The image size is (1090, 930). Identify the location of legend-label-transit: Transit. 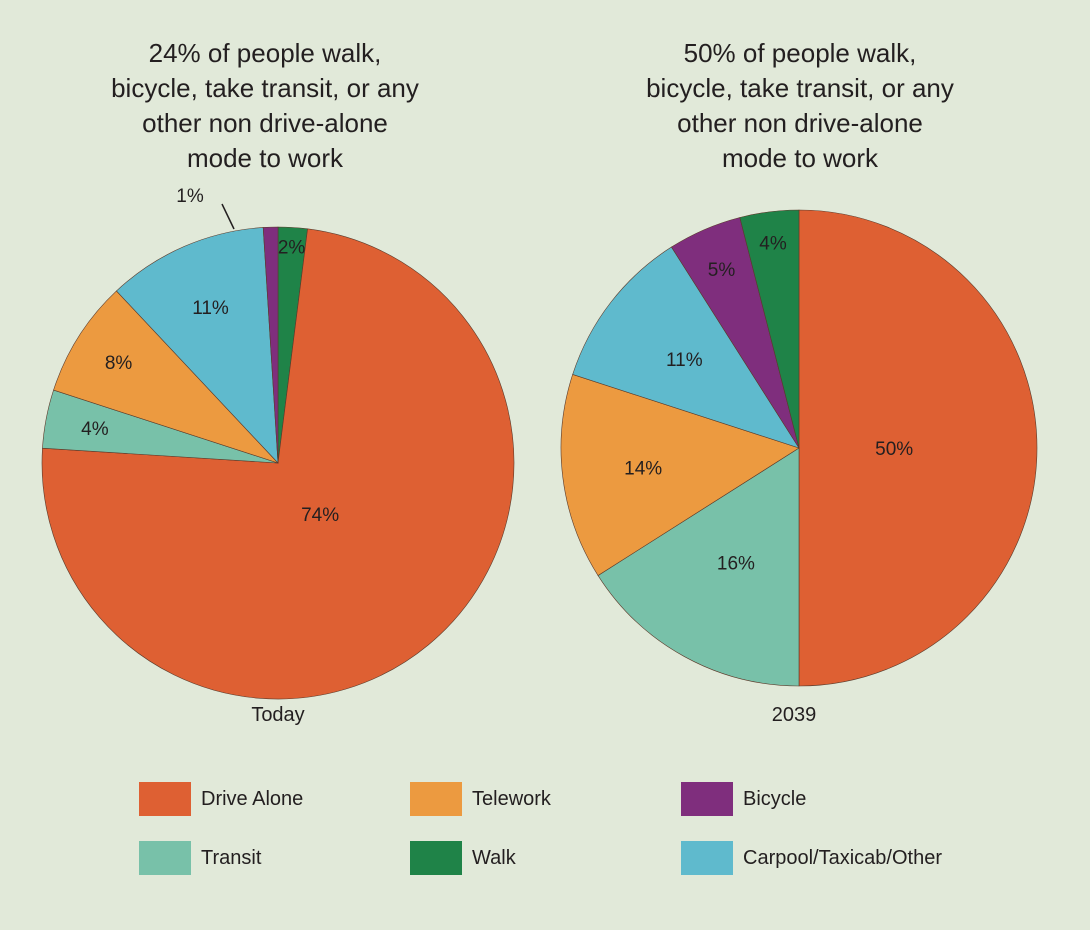
(231, 857).